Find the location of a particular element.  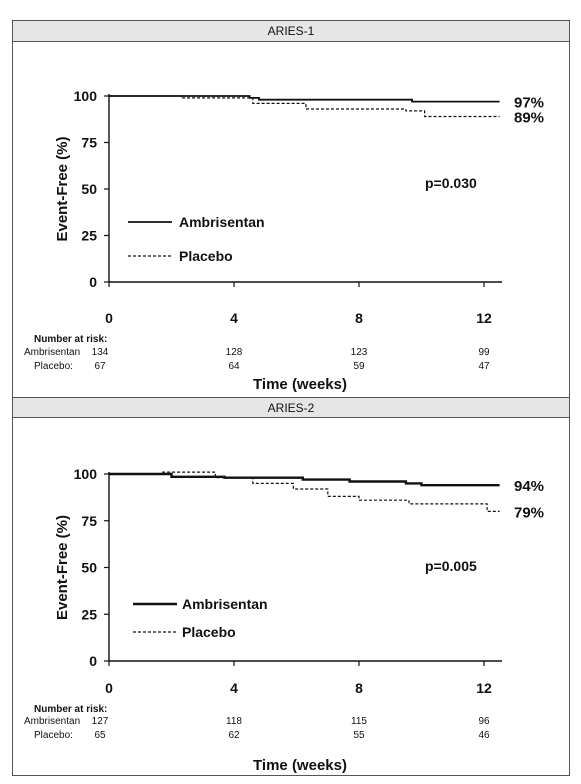

aries-2-risk-value-1-3: 46 is located at coordinates (484, 735).